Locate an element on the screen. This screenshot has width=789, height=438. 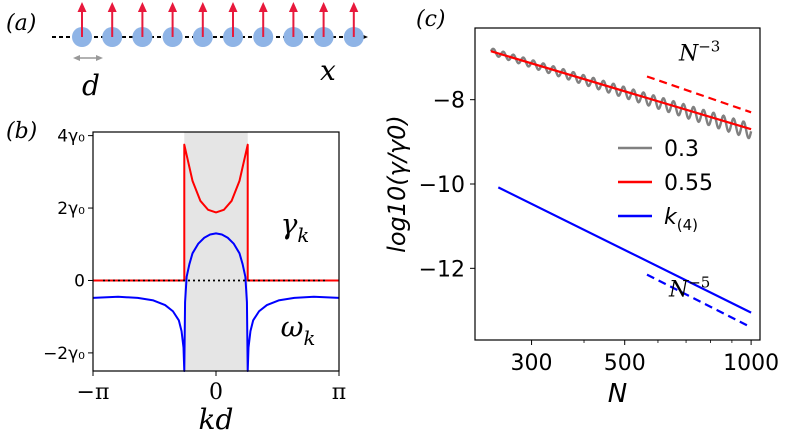
x-axis-label: N is located at coordinates (617, 394).